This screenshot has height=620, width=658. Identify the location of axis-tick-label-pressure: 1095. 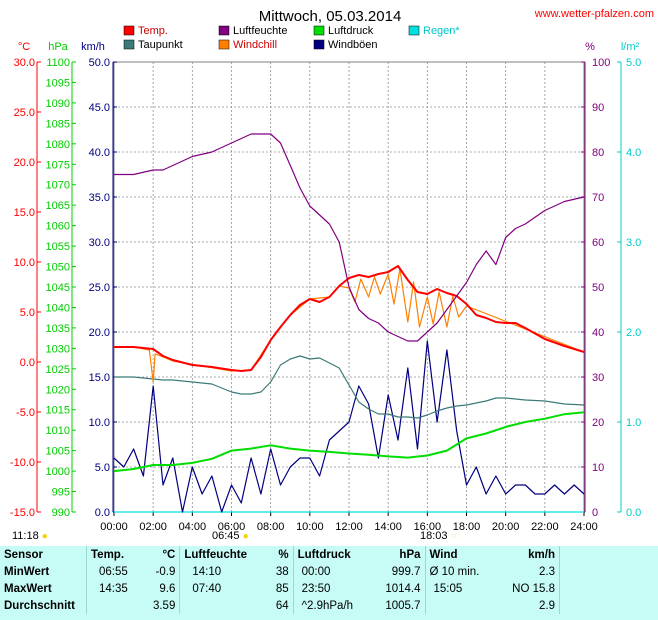
(58, 83).